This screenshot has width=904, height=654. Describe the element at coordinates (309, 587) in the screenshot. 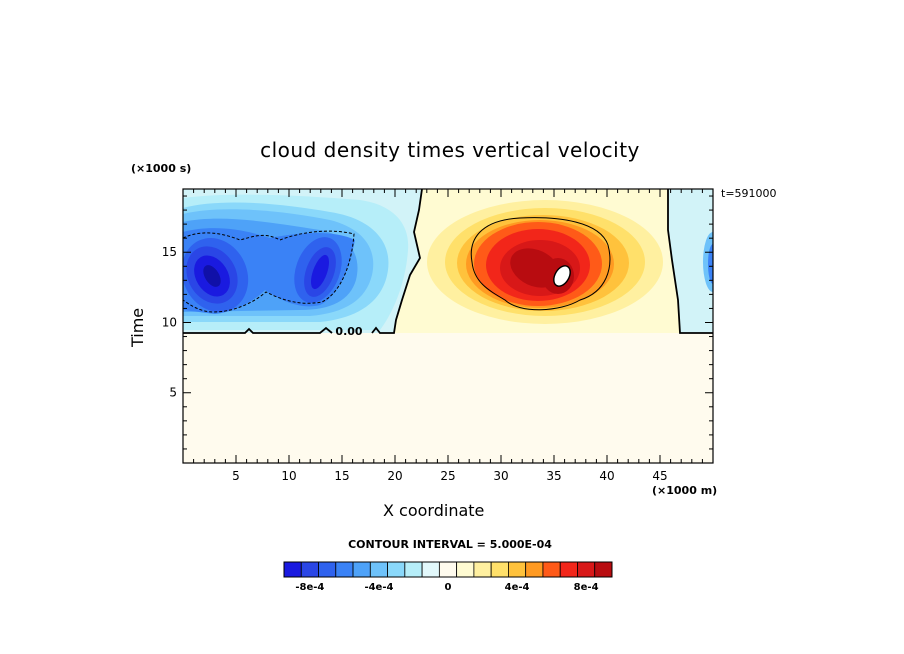

I see `colorbar-tick-label: -8e-4` at that location.